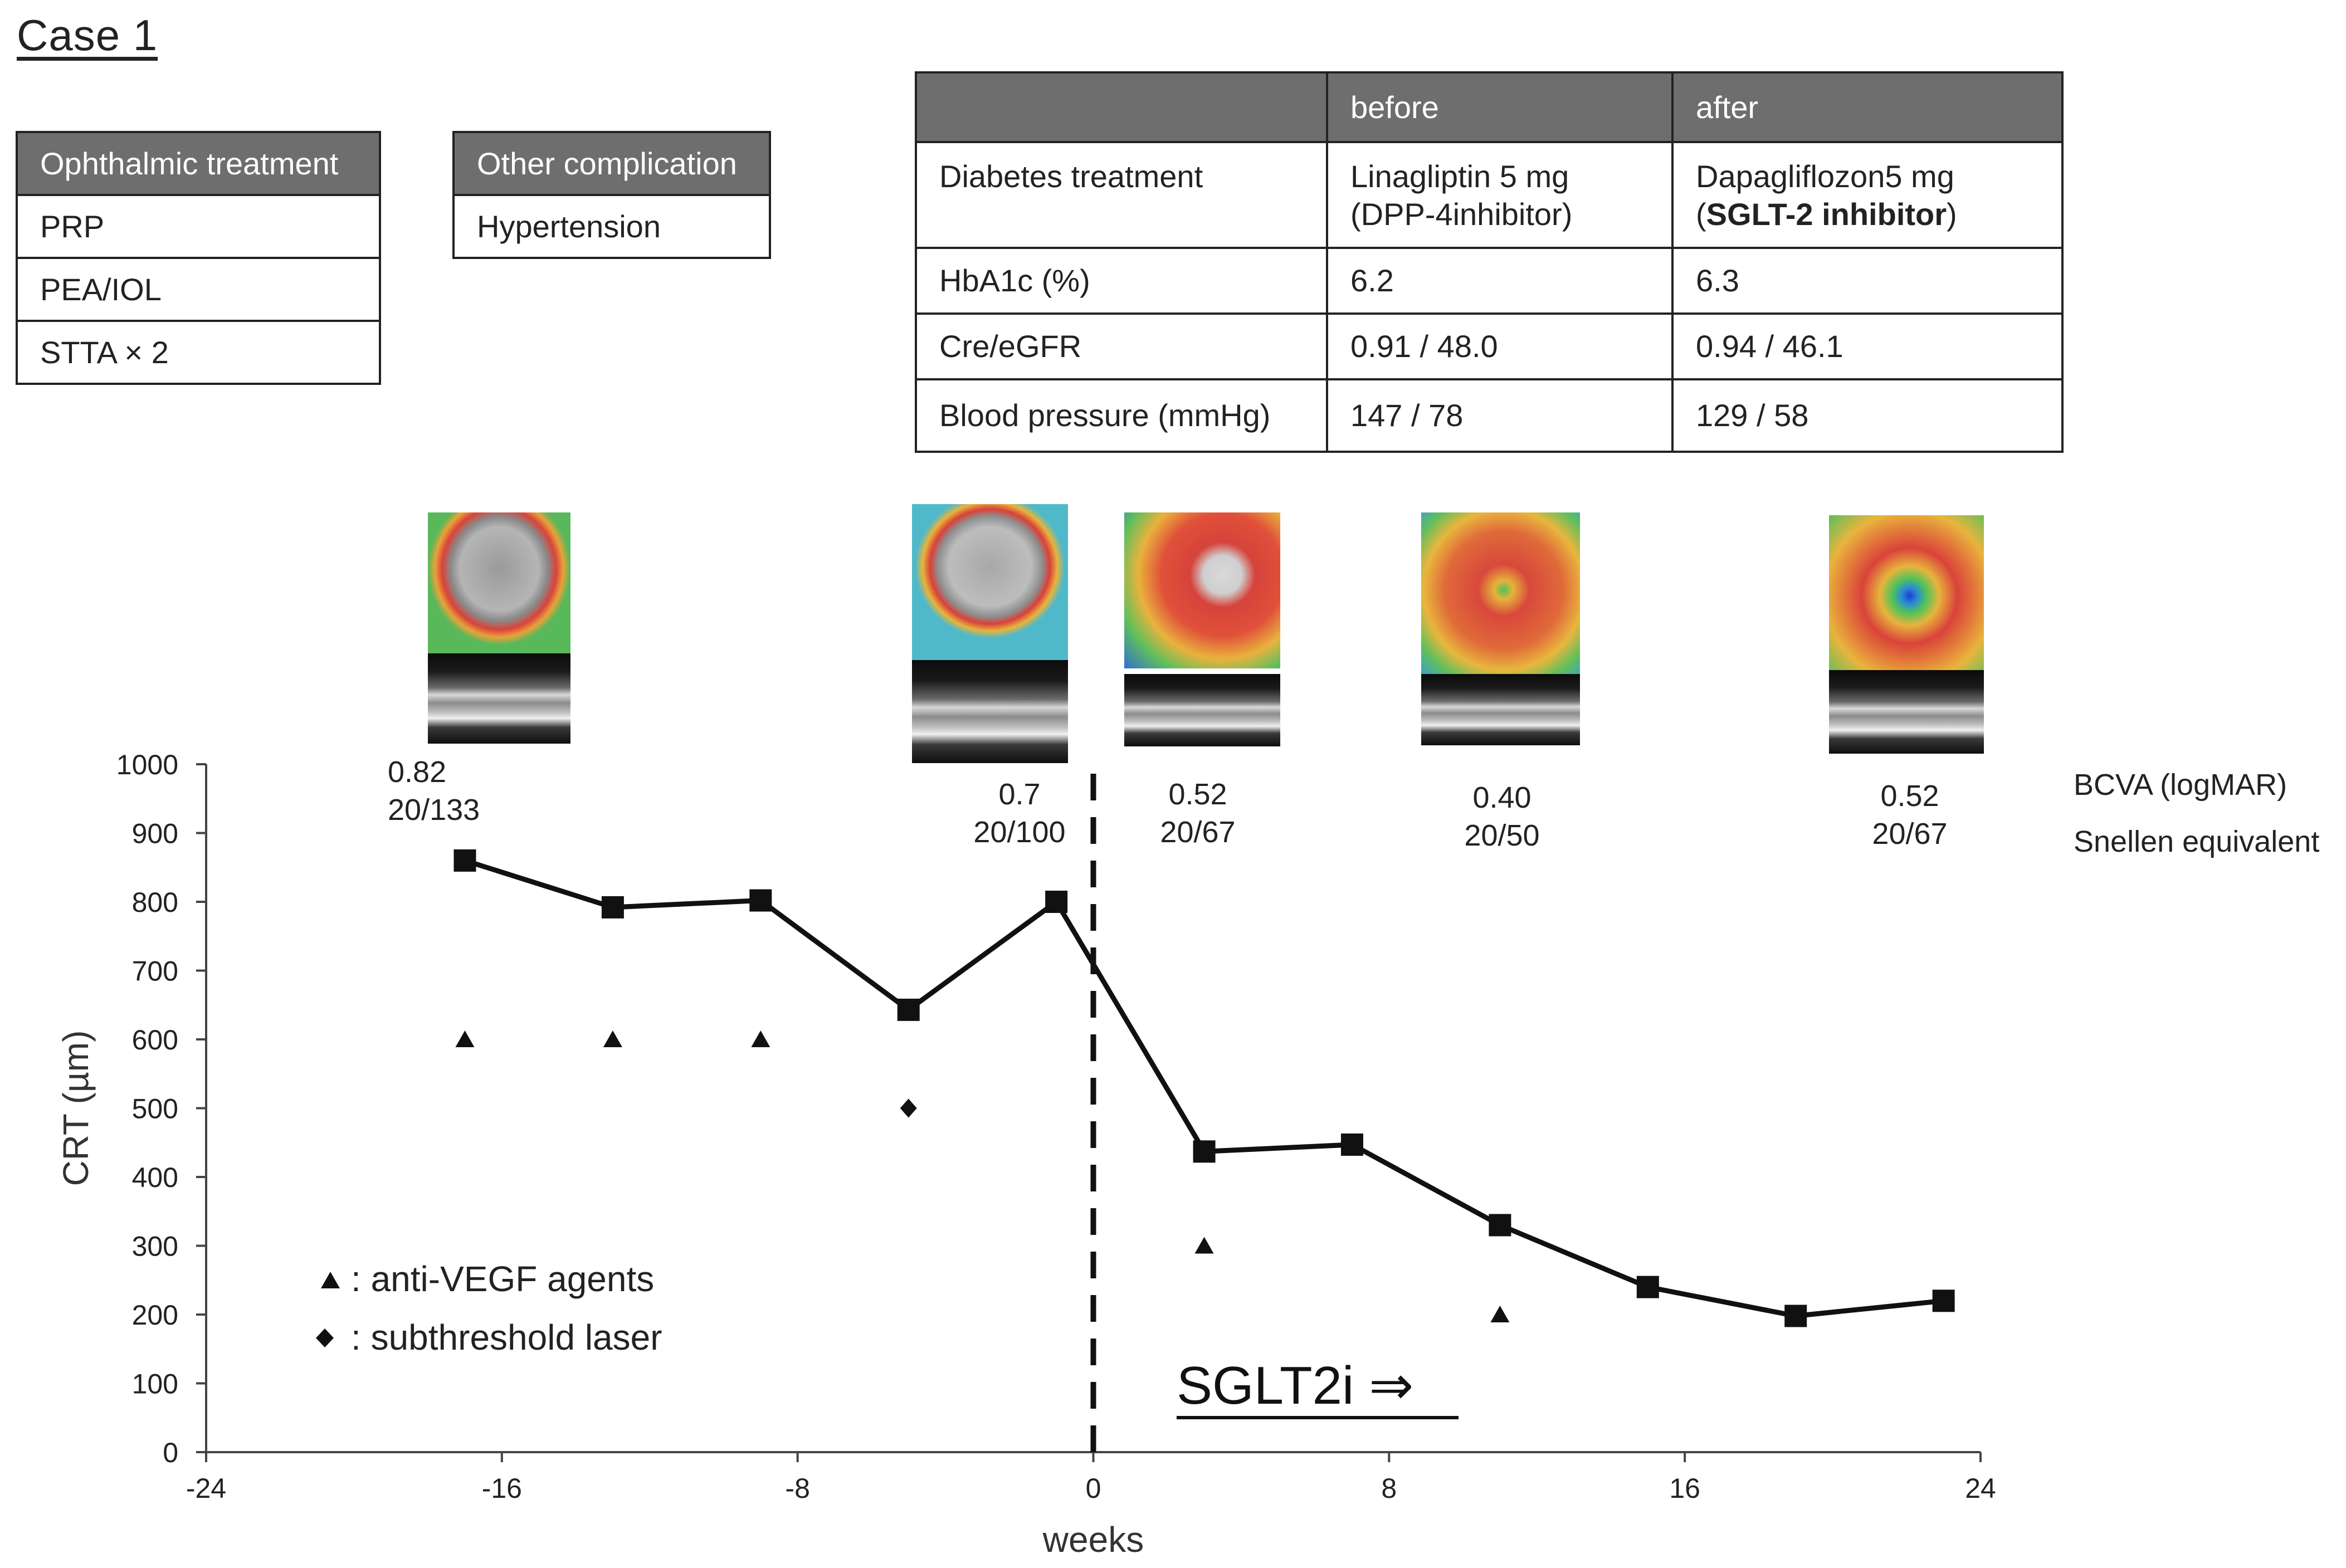 The width and height of the screenshot is (2346, 1568). I want to click on y-tick-label: 0, so click(170, 1452).